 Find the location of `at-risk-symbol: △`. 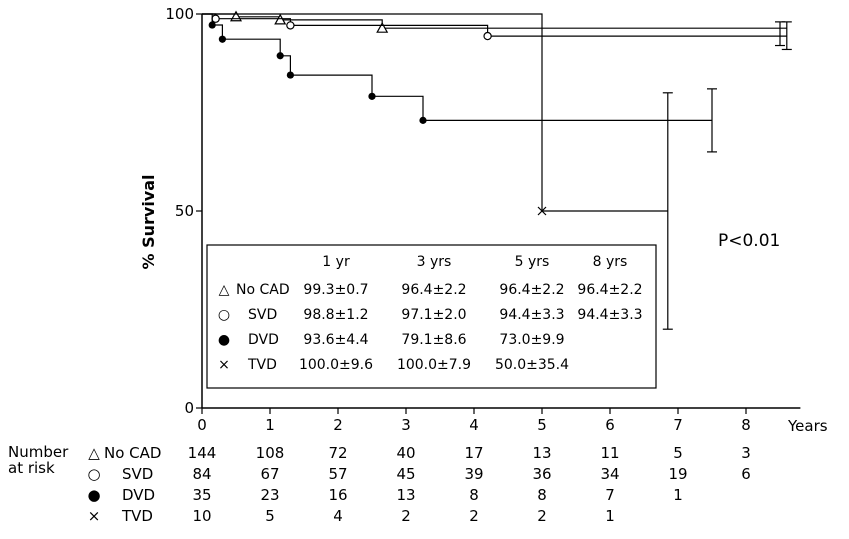

at-risk-symbol: △ is located at coordinates (94, 453).